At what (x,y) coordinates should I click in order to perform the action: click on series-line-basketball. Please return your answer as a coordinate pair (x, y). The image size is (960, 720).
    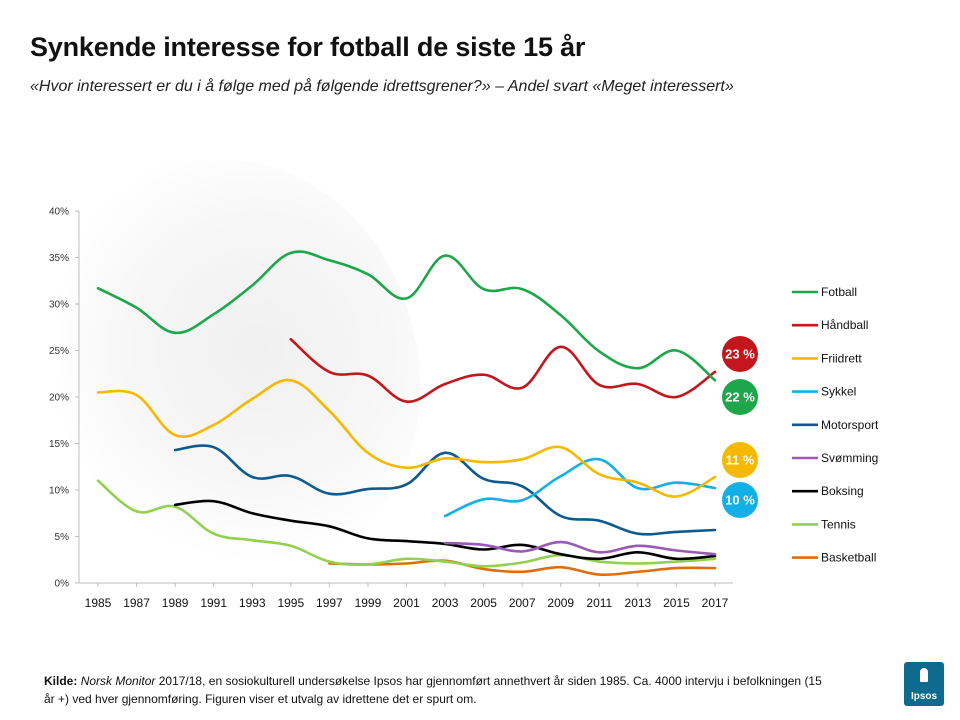
    Looking at the image, I should click on (522, 568).